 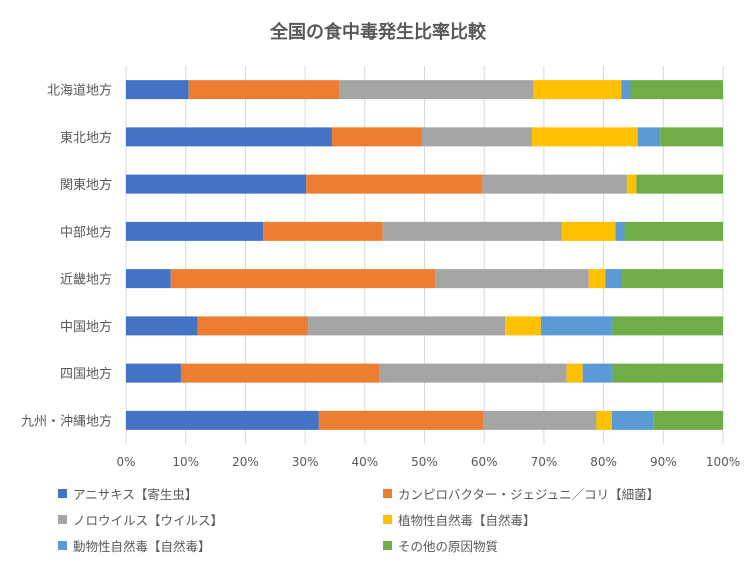 I want to click on x-tick-label: 10%, so click(x=185, y=462).